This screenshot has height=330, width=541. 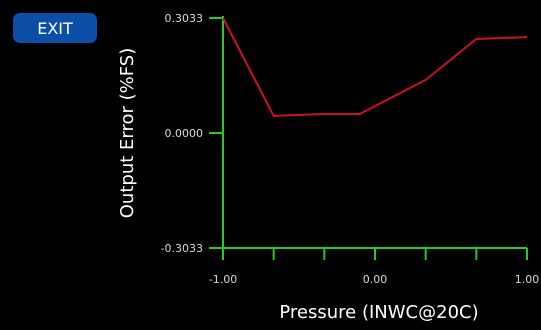 What do you see at coordinates (375, 279) in the screenshot?
I see `x-tick-label: 0.00` at bounding box center [375, 279].